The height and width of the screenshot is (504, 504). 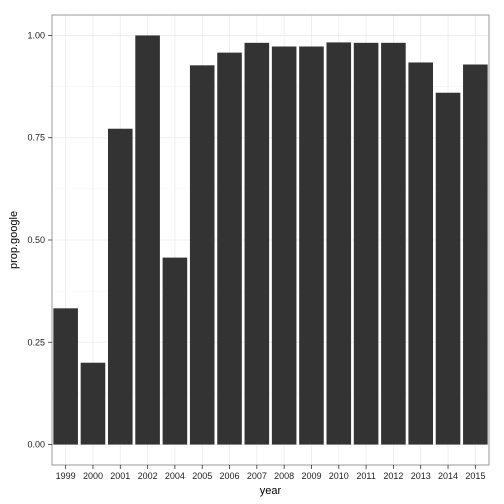 What do you see at coordinates (175, 351) in the screenshot?
I see `bar-2004` at bounding box center [175, 351].